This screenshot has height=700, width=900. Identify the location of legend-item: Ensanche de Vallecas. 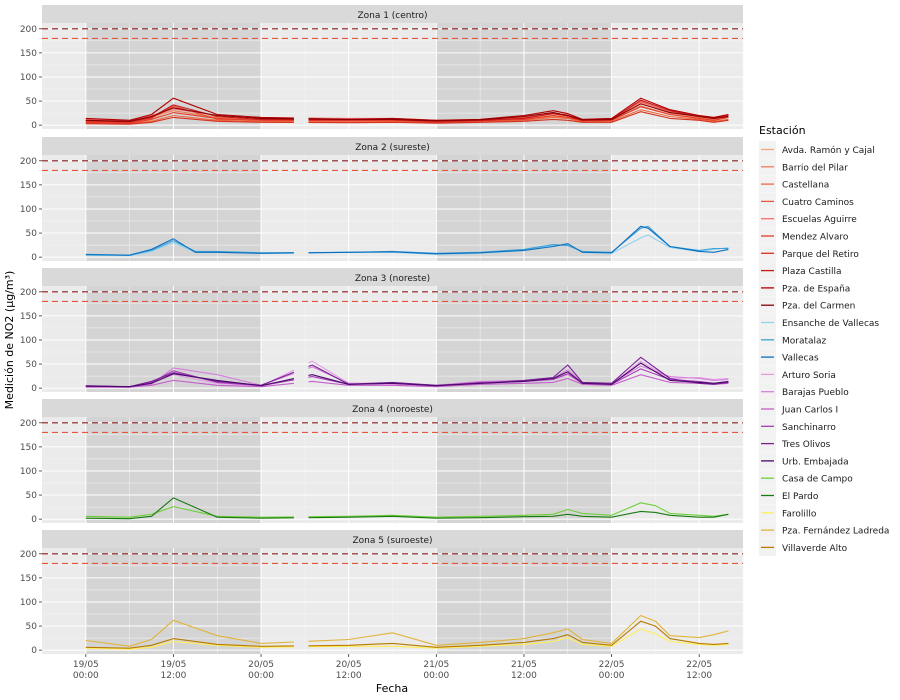
(819, 322).